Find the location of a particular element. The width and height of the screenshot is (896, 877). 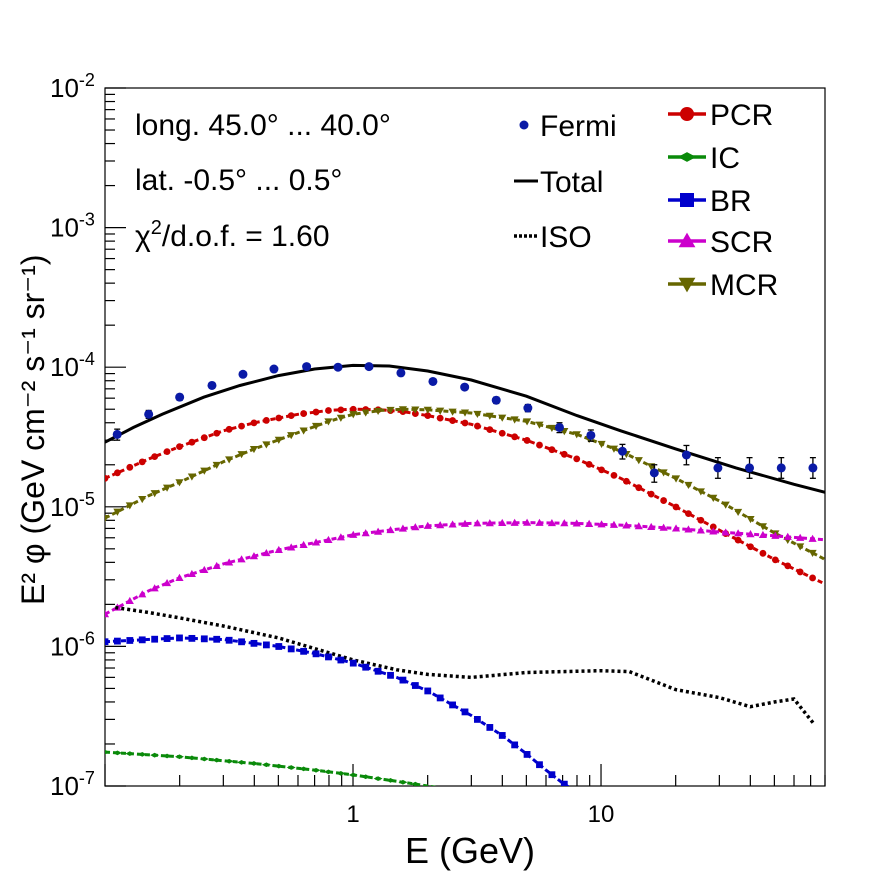

x-tick-label: 10 is located at coordinates (601, 814).